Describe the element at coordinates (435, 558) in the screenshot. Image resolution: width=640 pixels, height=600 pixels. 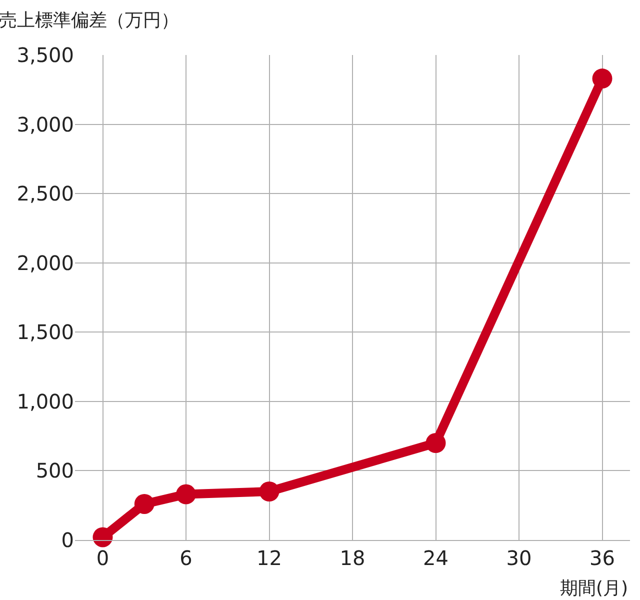
I see `x-tick-label: 24` at that location.